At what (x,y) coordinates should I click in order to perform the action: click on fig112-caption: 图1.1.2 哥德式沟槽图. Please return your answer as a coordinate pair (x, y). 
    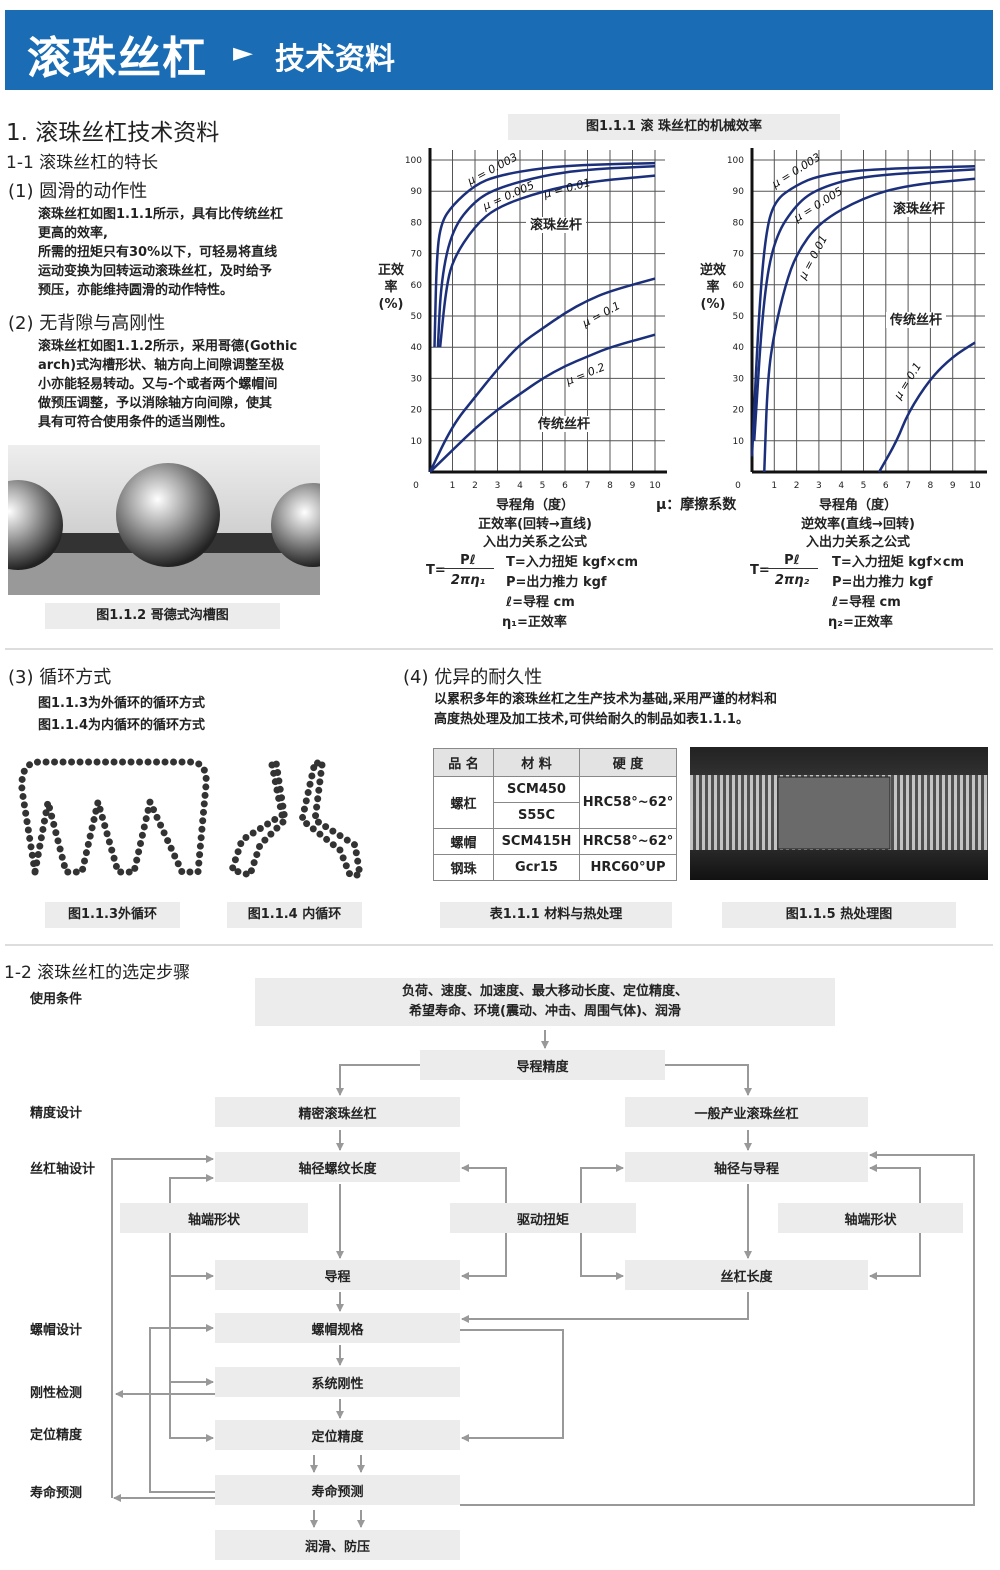
    Looking at the image, I should click on (162, 616).